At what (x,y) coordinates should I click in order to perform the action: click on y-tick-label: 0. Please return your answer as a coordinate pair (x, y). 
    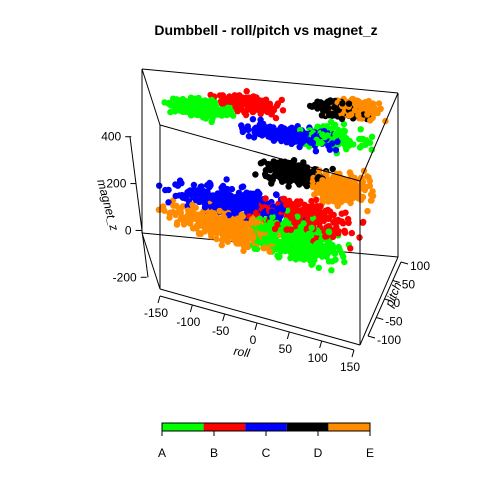
    Looking at the image, I should click on (397, 303).